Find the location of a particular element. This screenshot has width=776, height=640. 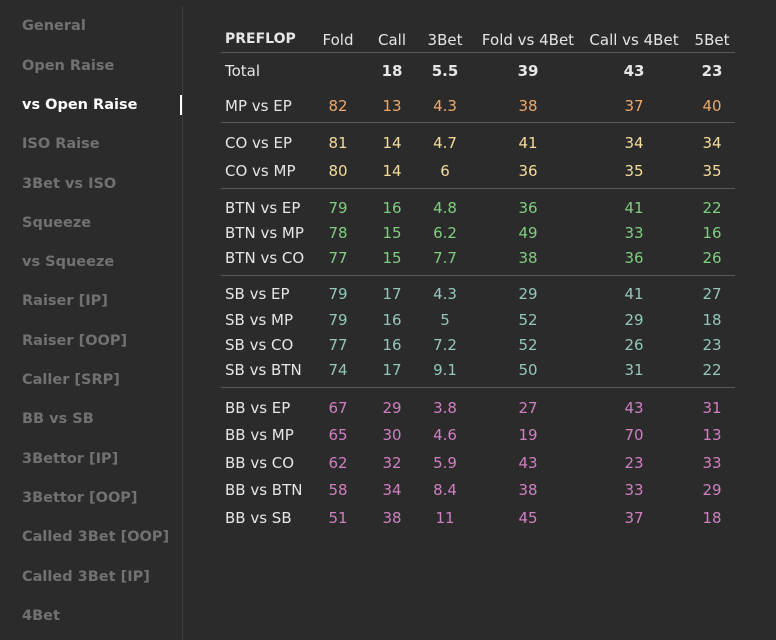

cell-fold-vs-4bet: 27 is located at coordinates (528, 408).